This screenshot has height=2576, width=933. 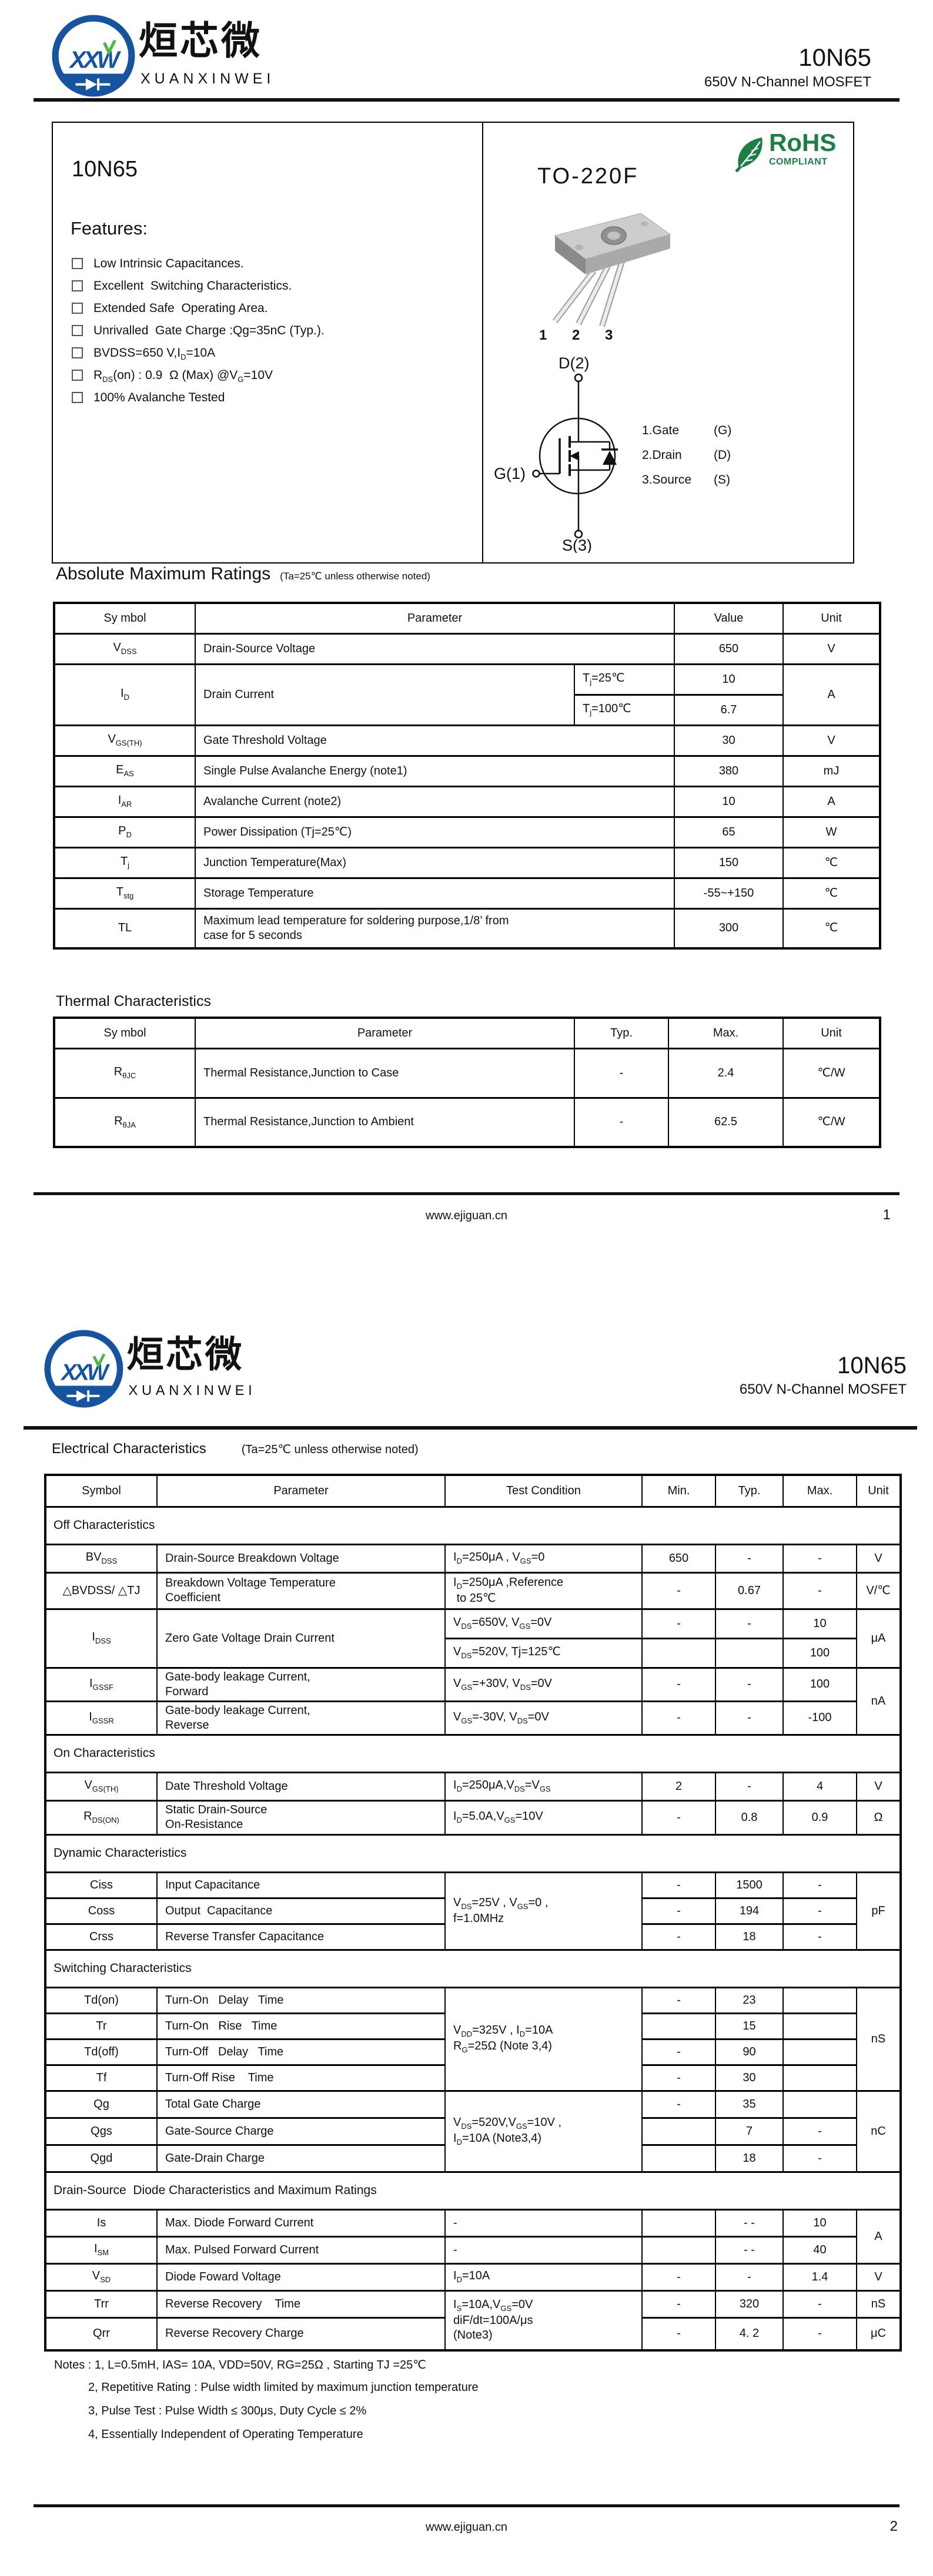 What do you see at coordinates (301, 2158) in the screenshot?
I see `table-cell: Gate-Drain Charge` at bounding box center [301, 2158].